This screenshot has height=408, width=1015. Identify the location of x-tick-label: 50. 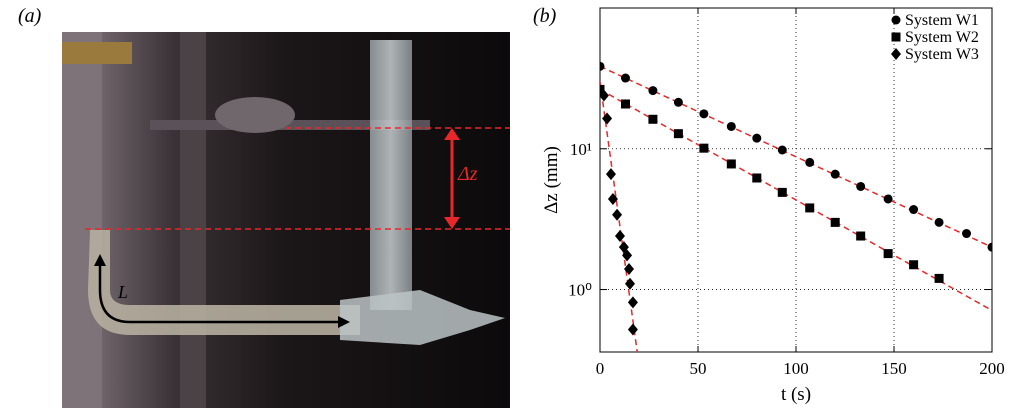
(698, 368).